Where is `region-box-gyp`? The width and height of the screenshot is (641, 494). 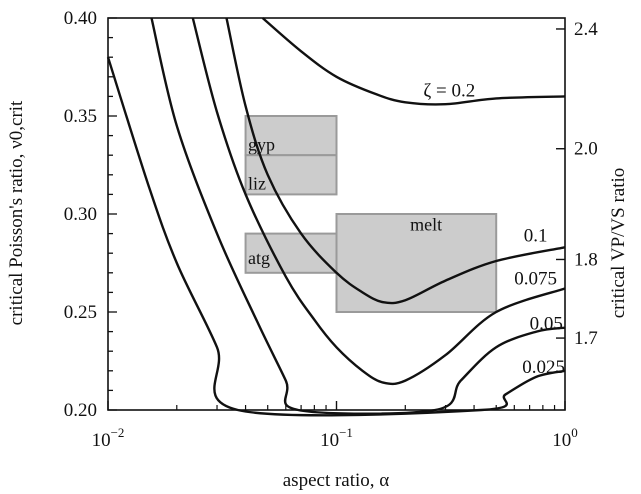 region-box-gyp is located at coordinates (291, 136).